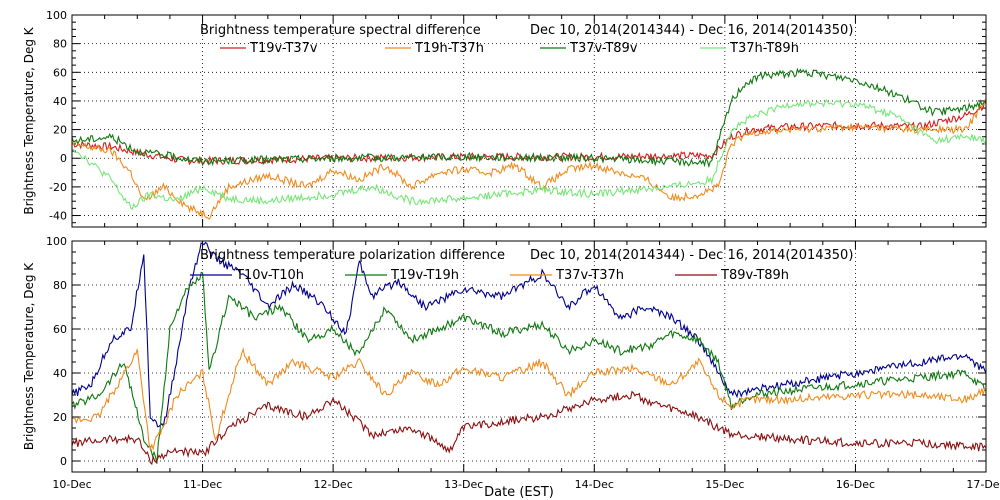  Describe the element at coordinates (58, 216) in the screenshot. I see `y-tick-label: -40` at that location.